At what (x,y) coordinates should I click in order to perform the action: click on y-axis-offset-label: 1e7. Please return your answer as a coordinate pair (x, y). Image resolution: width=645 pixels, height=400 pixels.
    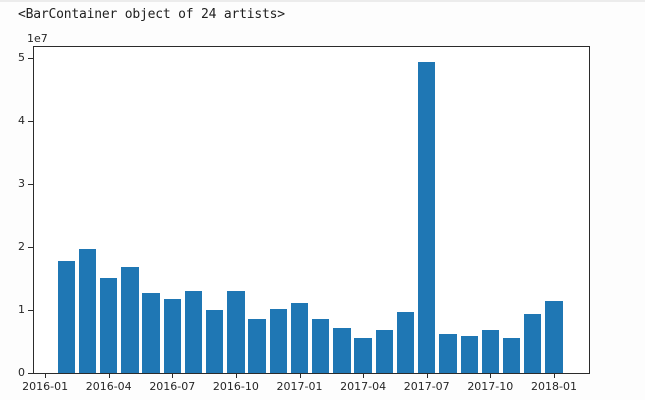
    Looking at the image, I should click on (37, 38).